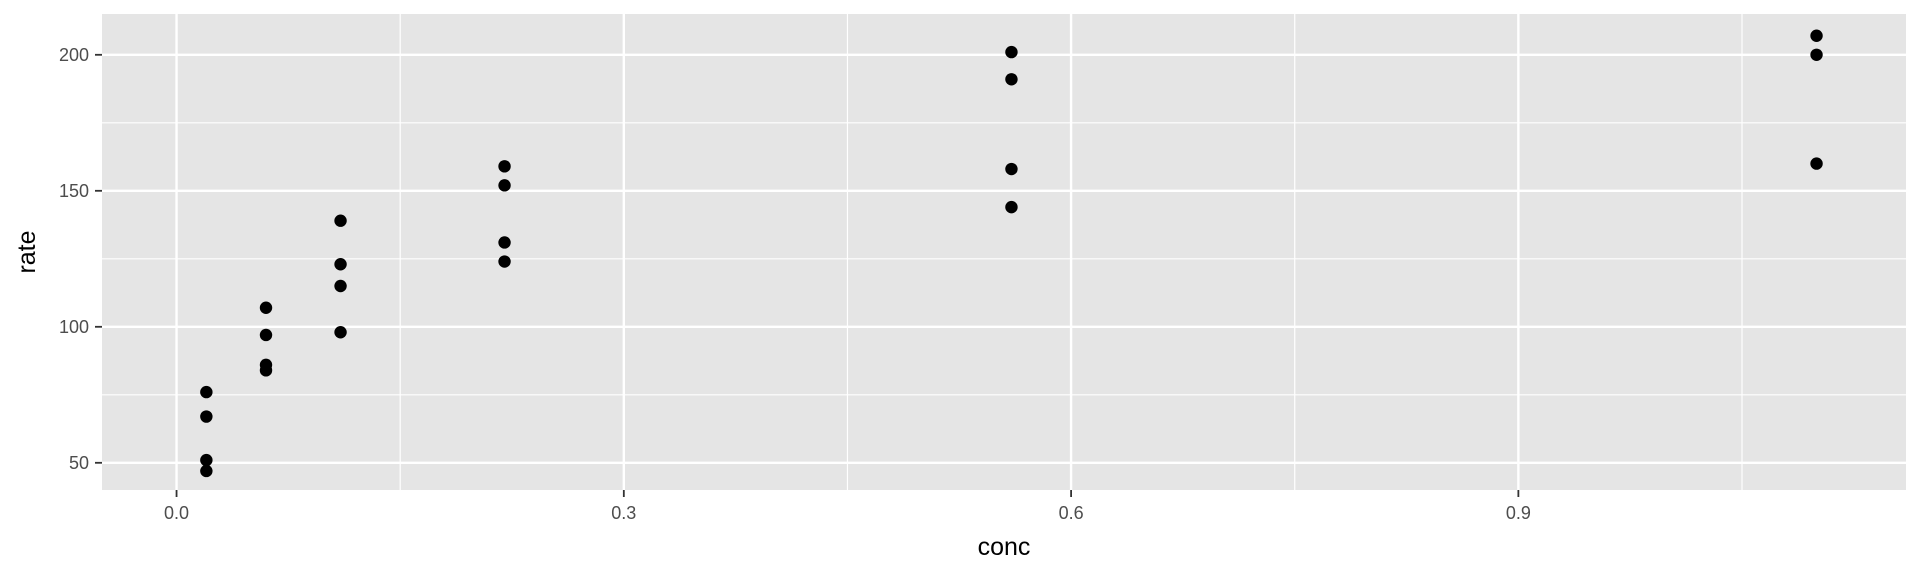 The height and width of the screenshot is (576, 1920). I want to click on x-tick-label: 0.9, so click(1518, 513).